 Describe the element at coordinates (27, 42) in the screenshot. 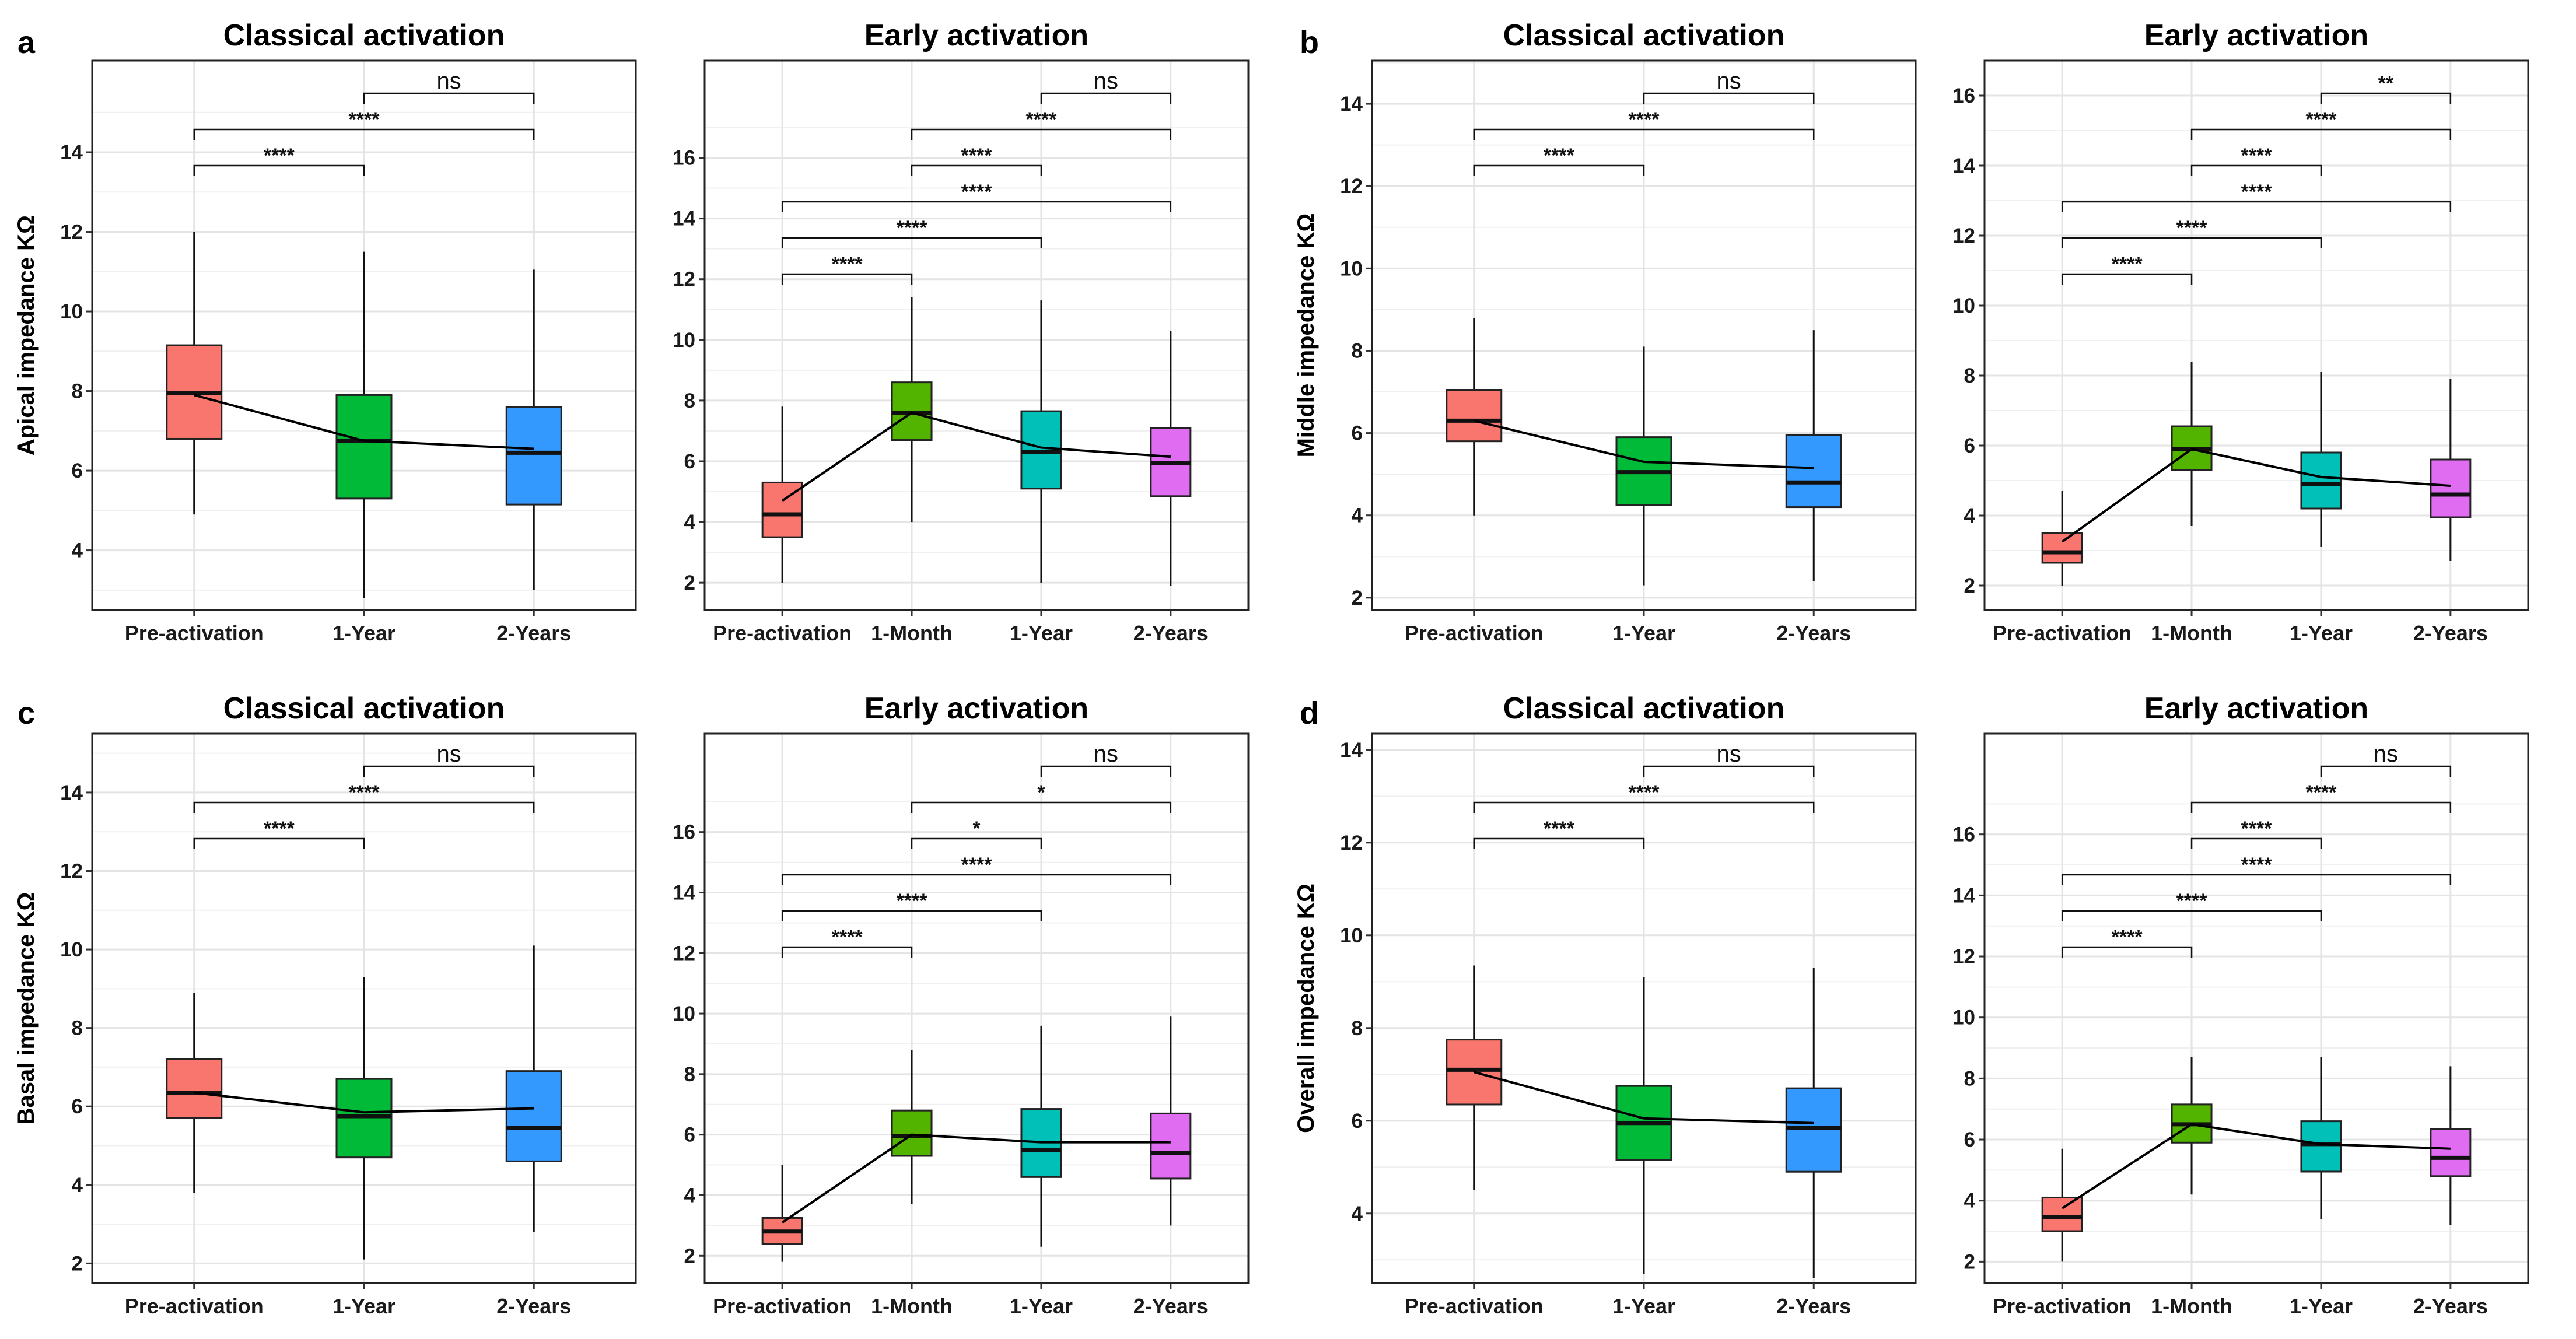

I see `panel-label-a: a` at that location.